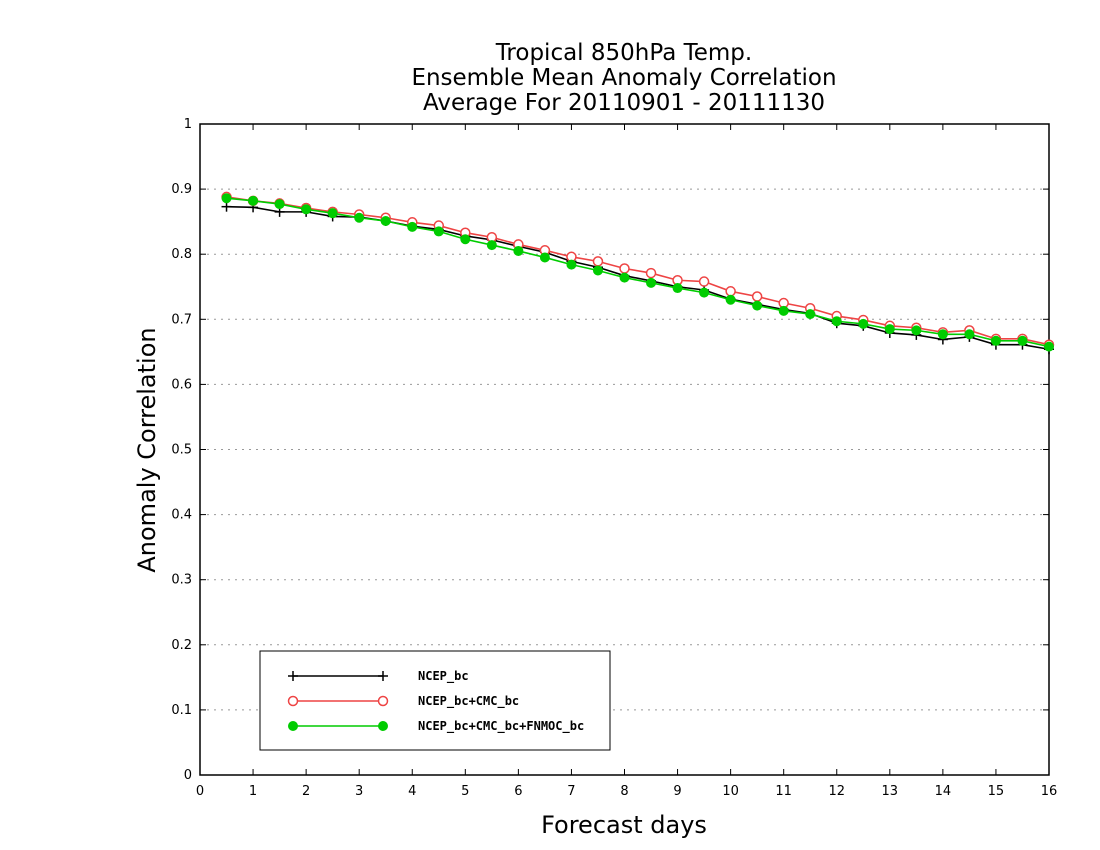 This screenshot has width=1100, height=850. What do you see at coordinates (253, 791) in the screenshot?
I see `x-tick-label: 1` at bounding box center [253, 791].